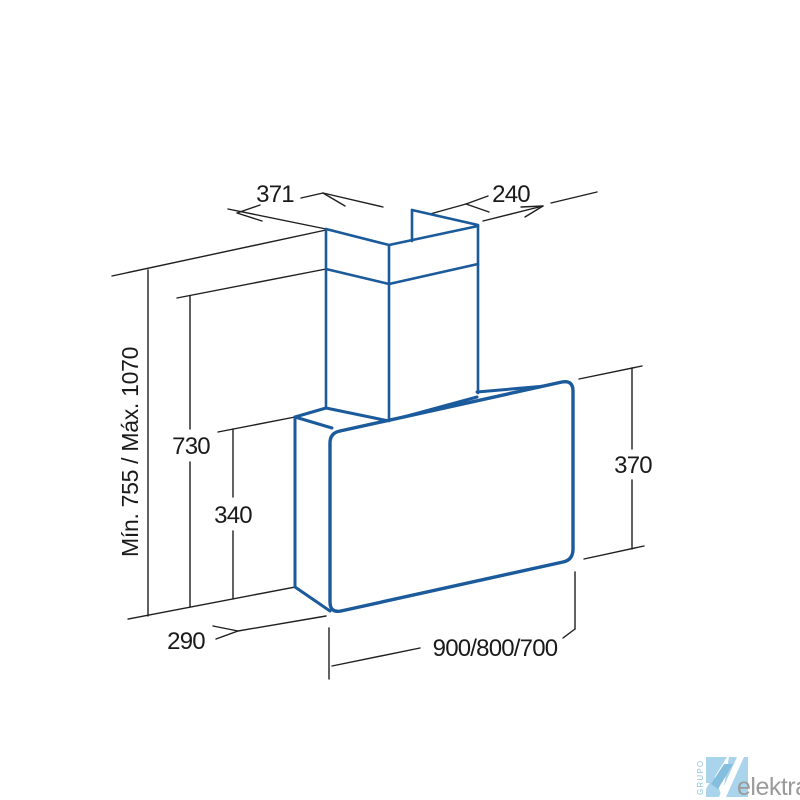  Describe the element at coordinates (191, 446) in the screenshot. I see `label-height-to-joint: 730` at that location.